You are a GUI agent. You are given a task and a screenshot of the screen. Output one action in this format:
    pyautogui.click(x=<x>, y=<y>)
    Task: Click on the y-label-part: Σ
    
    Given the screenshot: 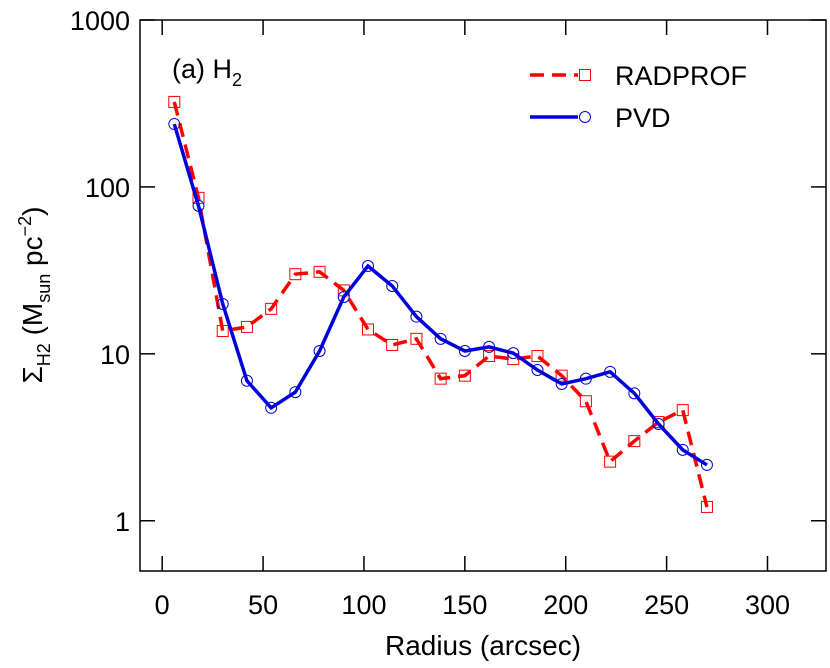 What is the action you would take?
    pyautogui.click(x=32, y=374)
    